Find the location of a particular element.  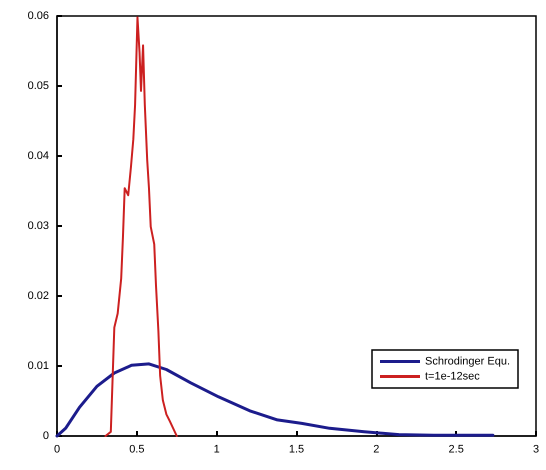

x-tick-label: 2.5 is located at coordinates (456, 450).